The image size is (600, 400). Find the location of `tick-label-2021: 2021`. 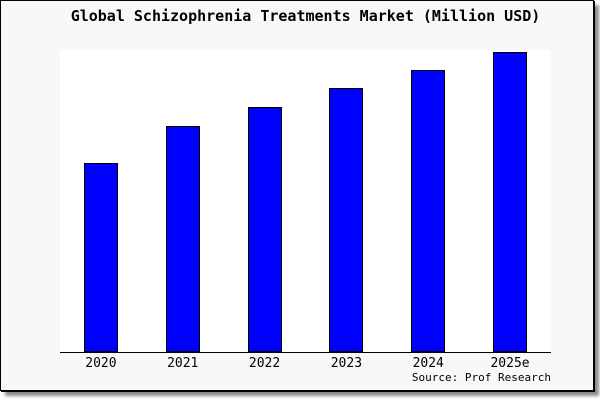

tick-label-2021: 2021 is located at coordinates (183, 363).